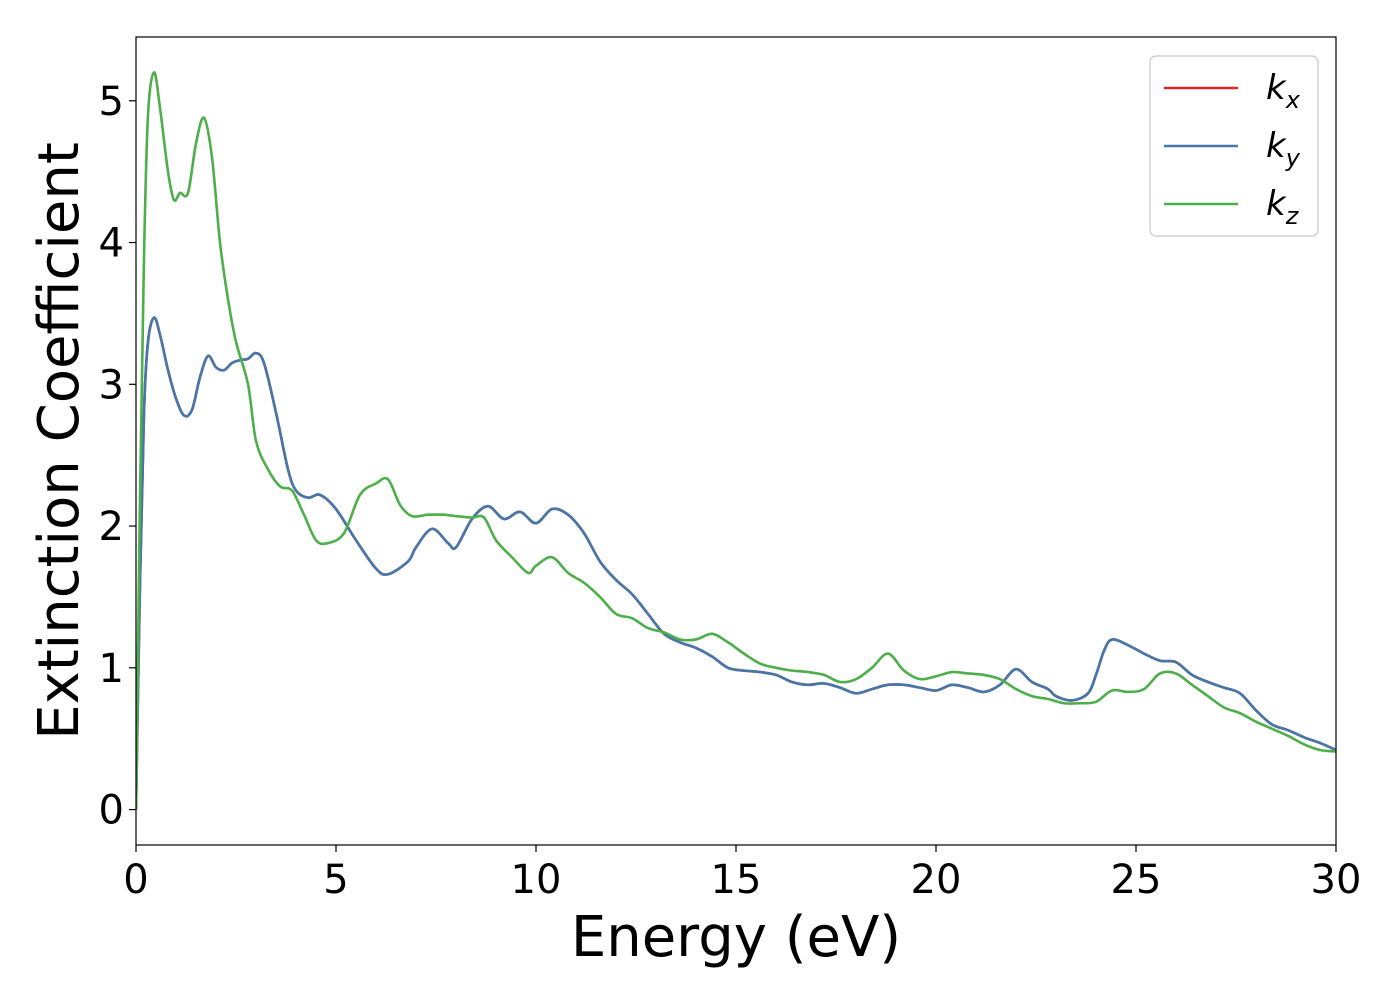 The image size is (1400, 1000). Describe the element at coordinates (1336, 880) in the screenshot. I see `x-tick-label: 30` at that location.